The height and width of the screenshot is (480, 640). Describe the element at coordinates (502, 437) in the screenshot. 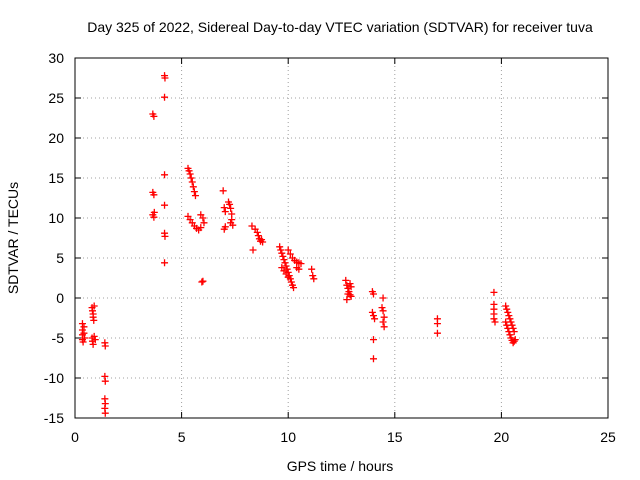

I see `x-tick-label: 20` at that location.